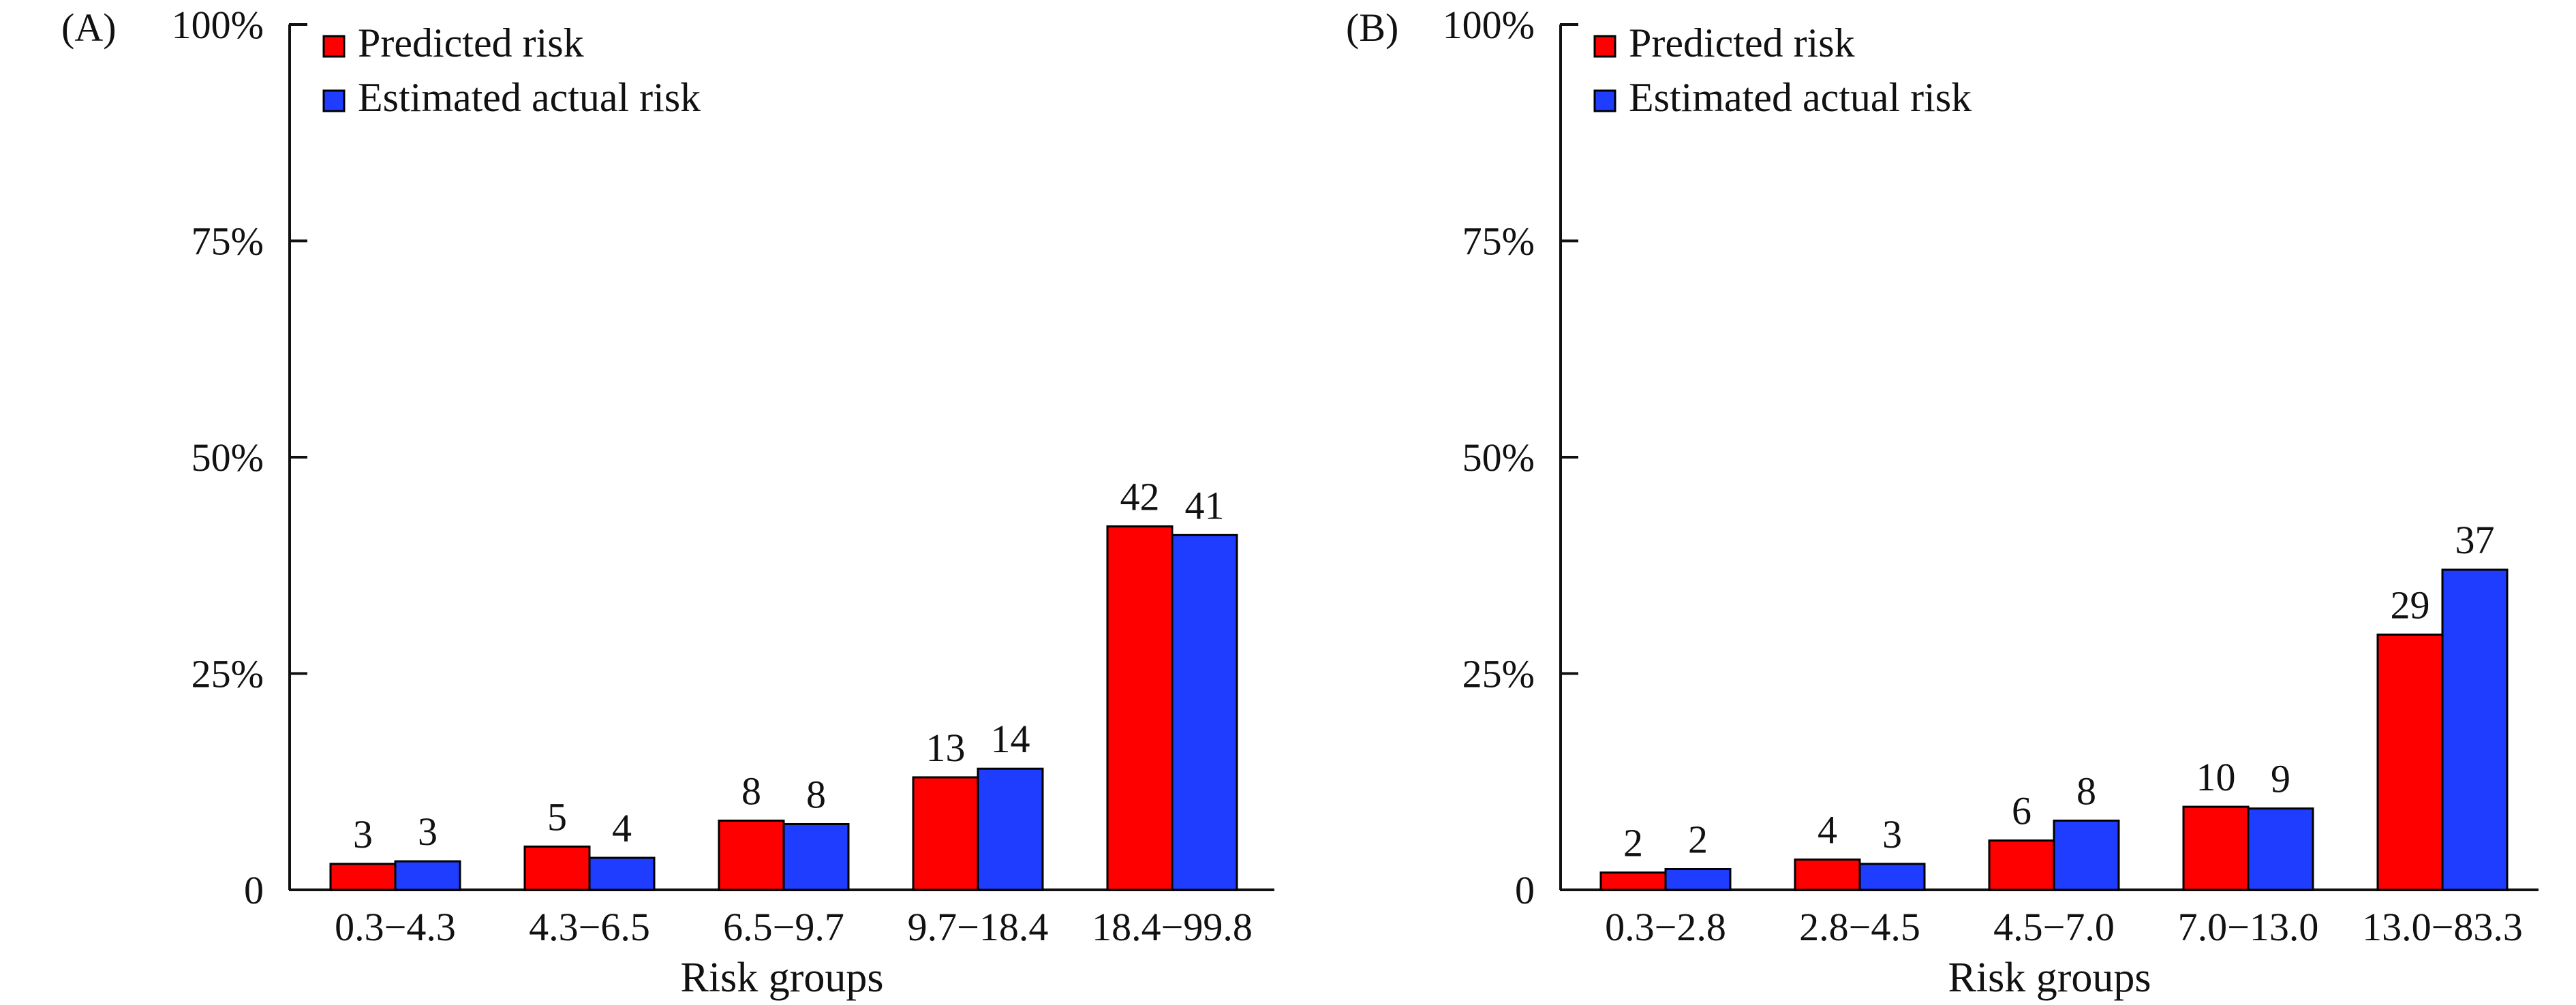 The image size is (2576, 1005). What do you see at coordinates (1205, 505) in the screenshot?
I see `data-label: 41` at bounding box center [1205, 505].